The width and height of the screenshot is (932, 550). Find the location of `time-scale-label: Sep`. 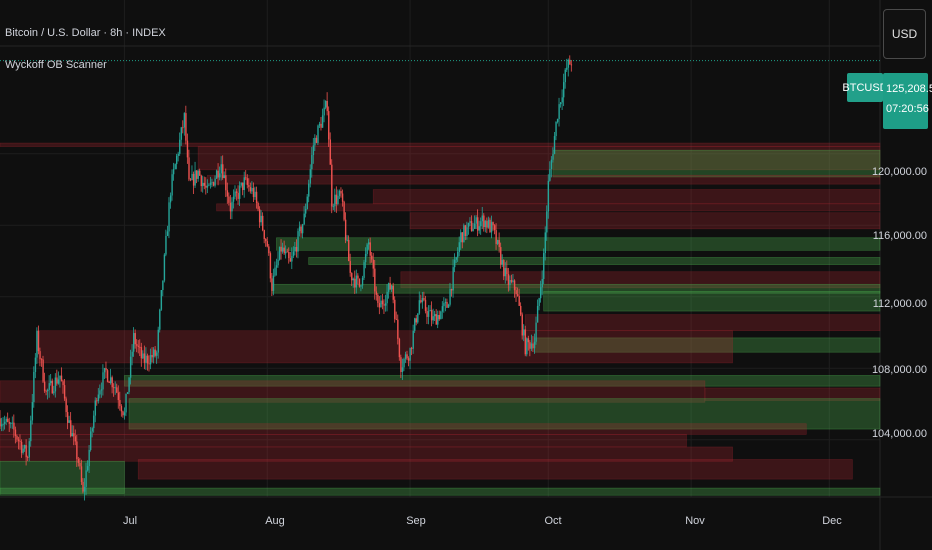

time-scale-label: Sep is located at coordinates (416, 521).